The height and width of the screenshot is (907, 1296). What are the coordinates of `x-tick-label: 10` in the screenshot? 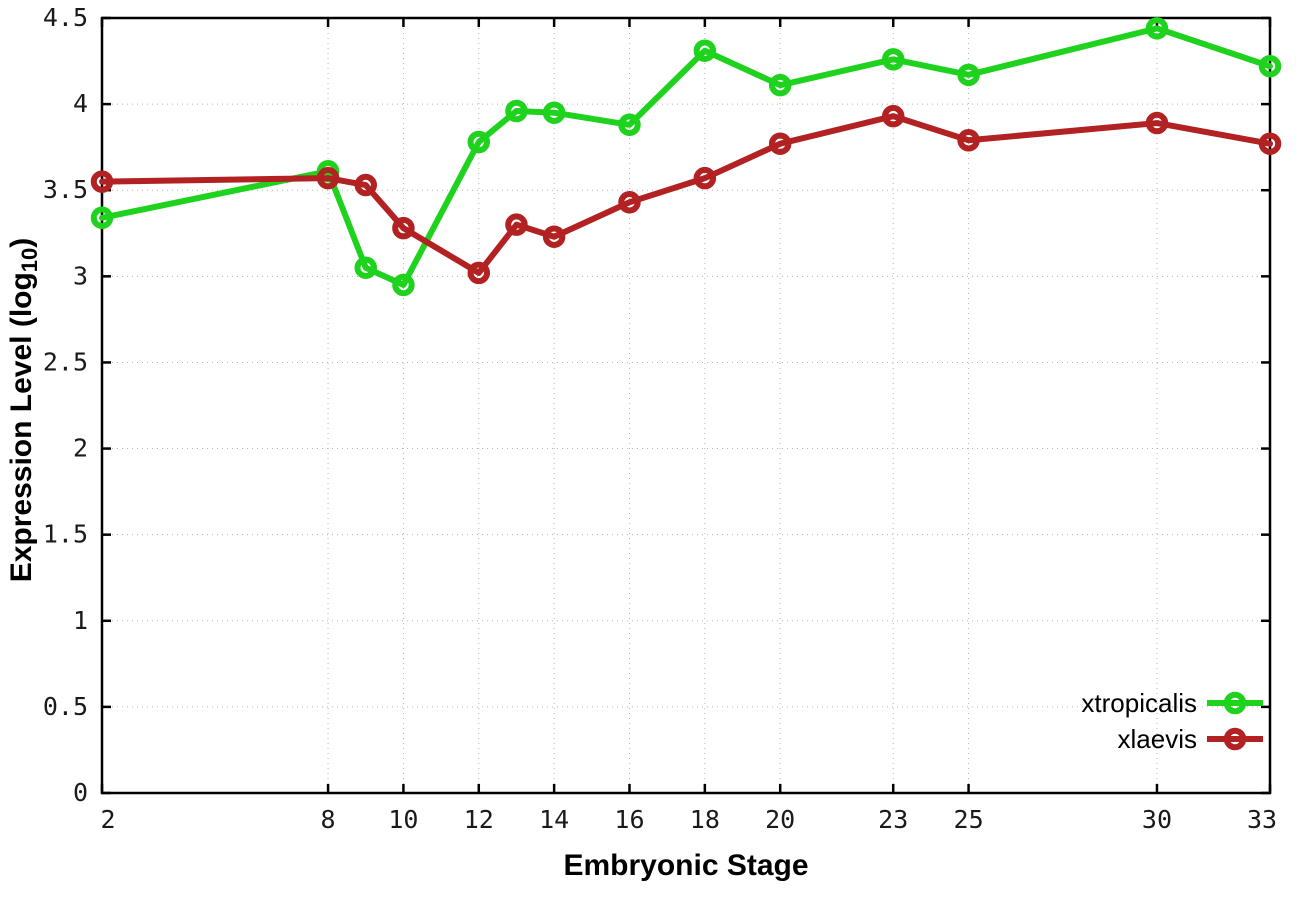 It's located at (403, 819).